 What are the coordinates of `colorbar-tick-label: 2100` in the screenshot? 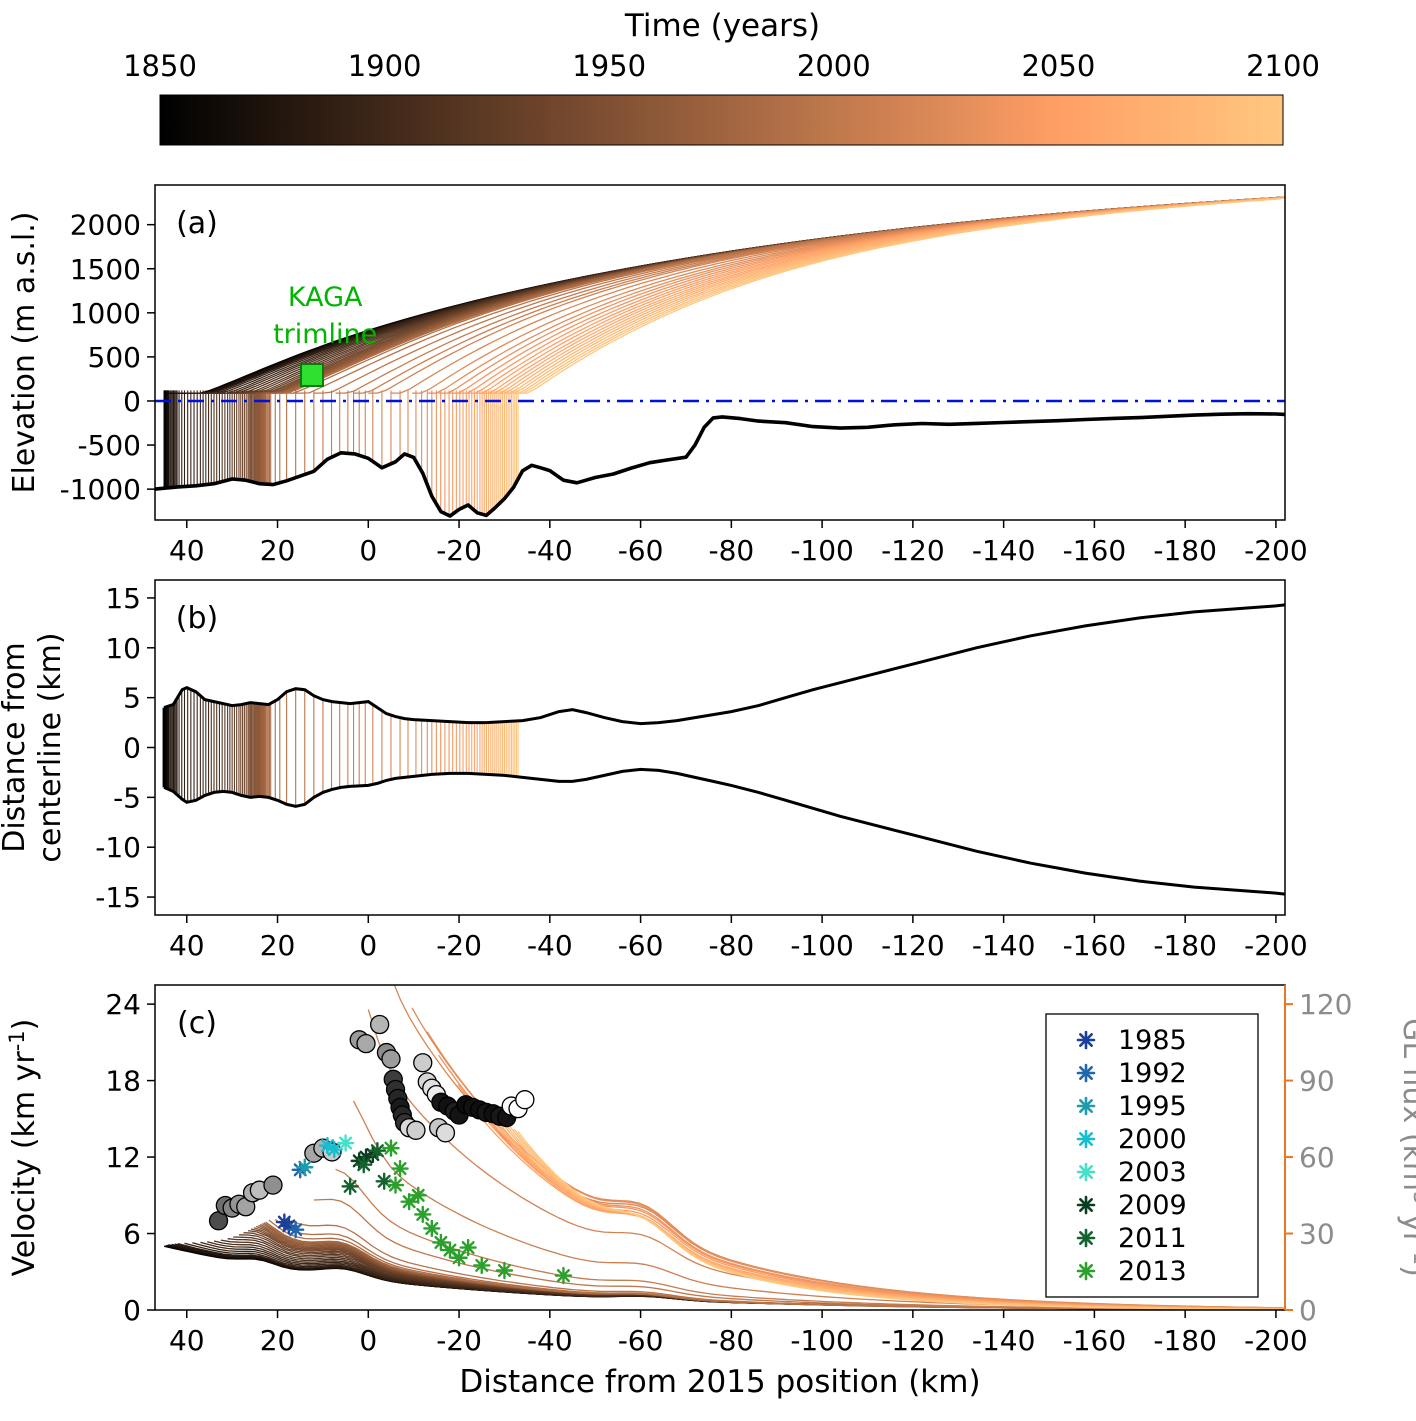 It's located at (1283, 66).